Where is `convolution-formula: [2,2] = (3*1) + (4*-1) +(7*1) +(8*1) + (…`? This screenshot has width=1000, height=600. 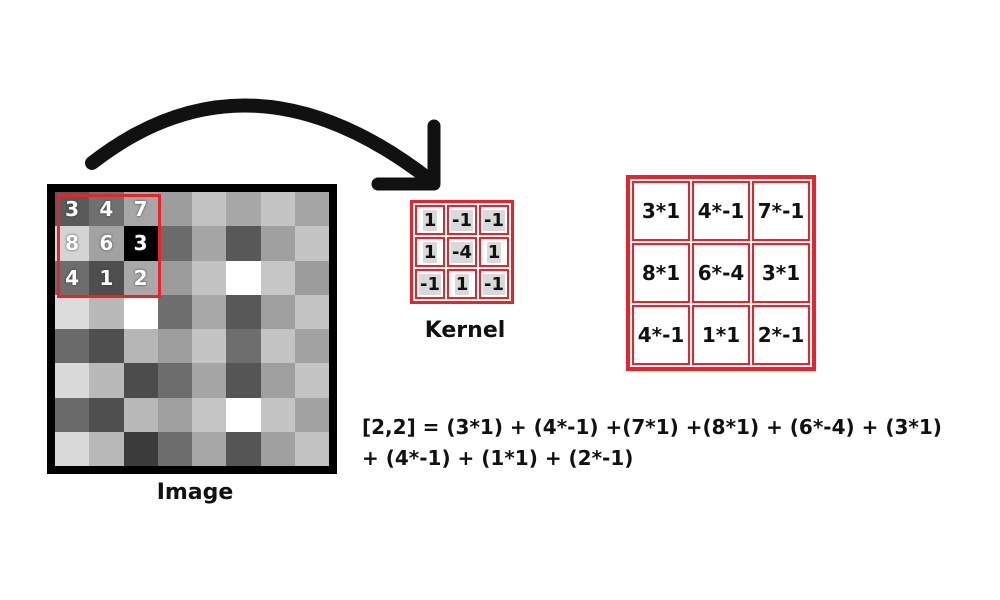 convolution-formula: [2,2] = (3*1) + (4*-1) +(7*1) +(8*1) + (… is located at coordinates (672, 443).